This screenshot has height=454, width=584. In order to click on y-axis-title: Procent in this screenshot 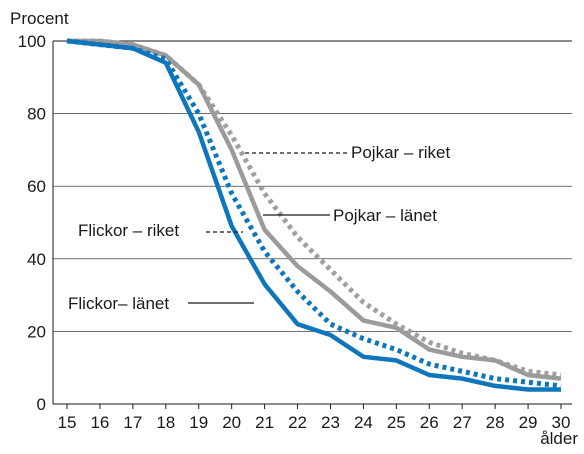, I will do `click(39, 18)`.